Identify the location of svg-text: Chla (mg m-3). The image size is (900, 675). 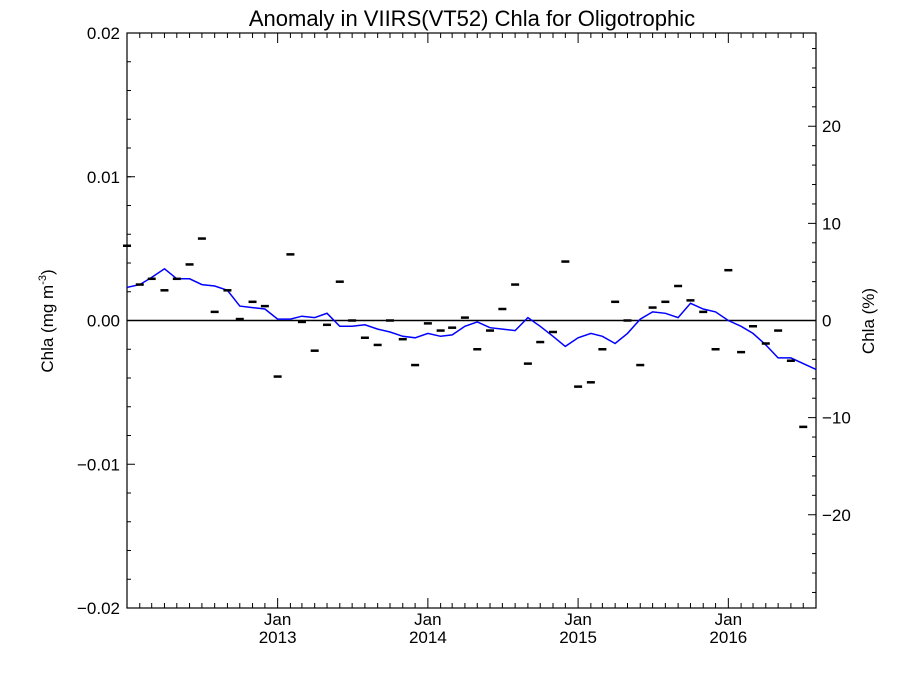
(47, 320).